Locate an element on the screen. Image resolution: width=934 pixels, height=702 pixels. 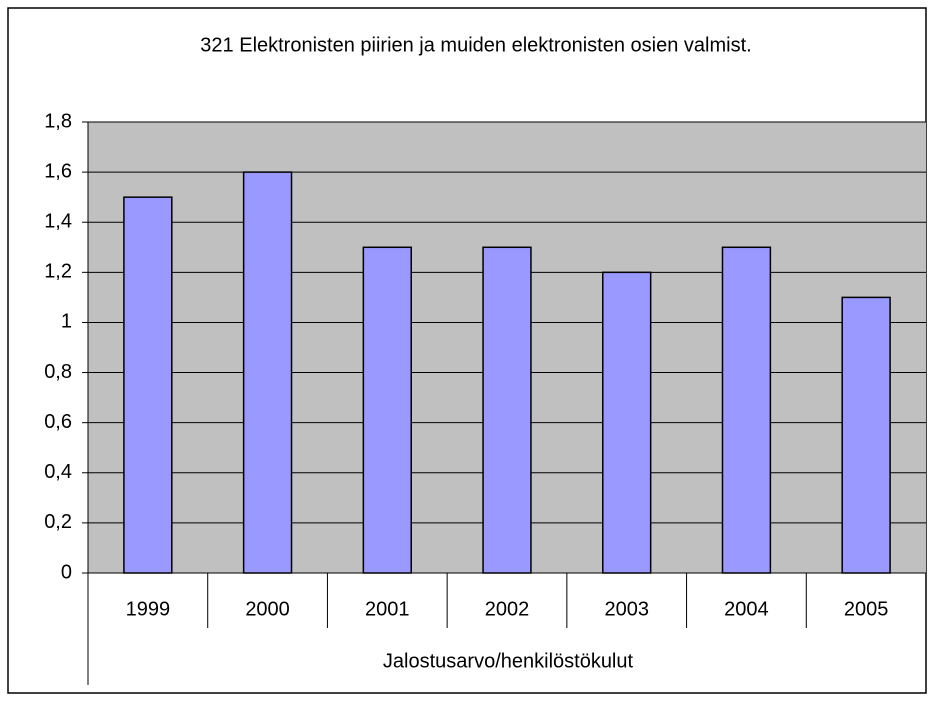
x-axis-label: Jalostusarvo/henkilöstökulut is located at coordinates (508, 661).